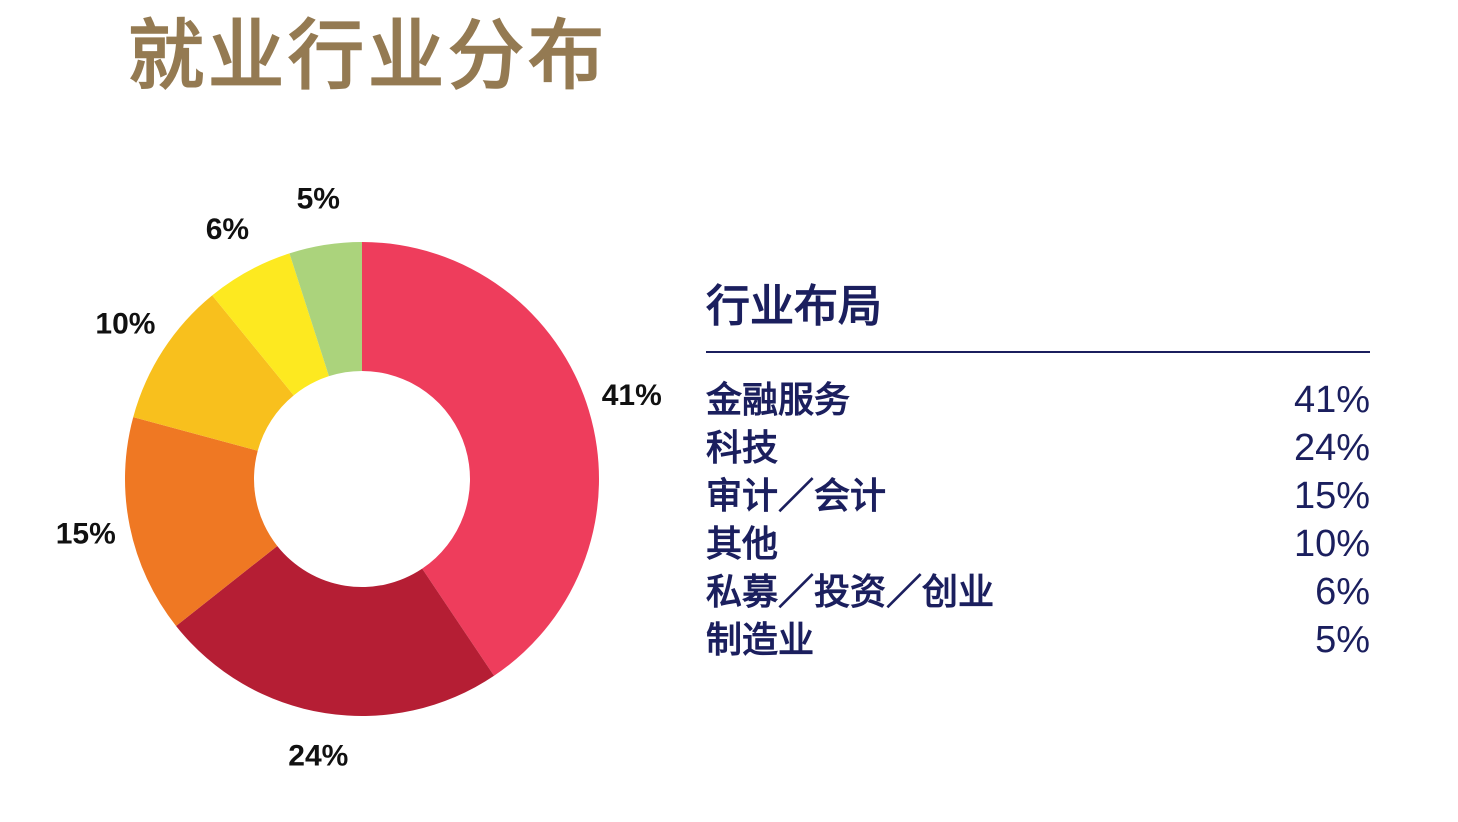 The width and height of the screenshot is (1458, 822). Describe the element at coordinates (1038, 540) in the screenshot. I see `legend-row: 其他 10%` at that location.